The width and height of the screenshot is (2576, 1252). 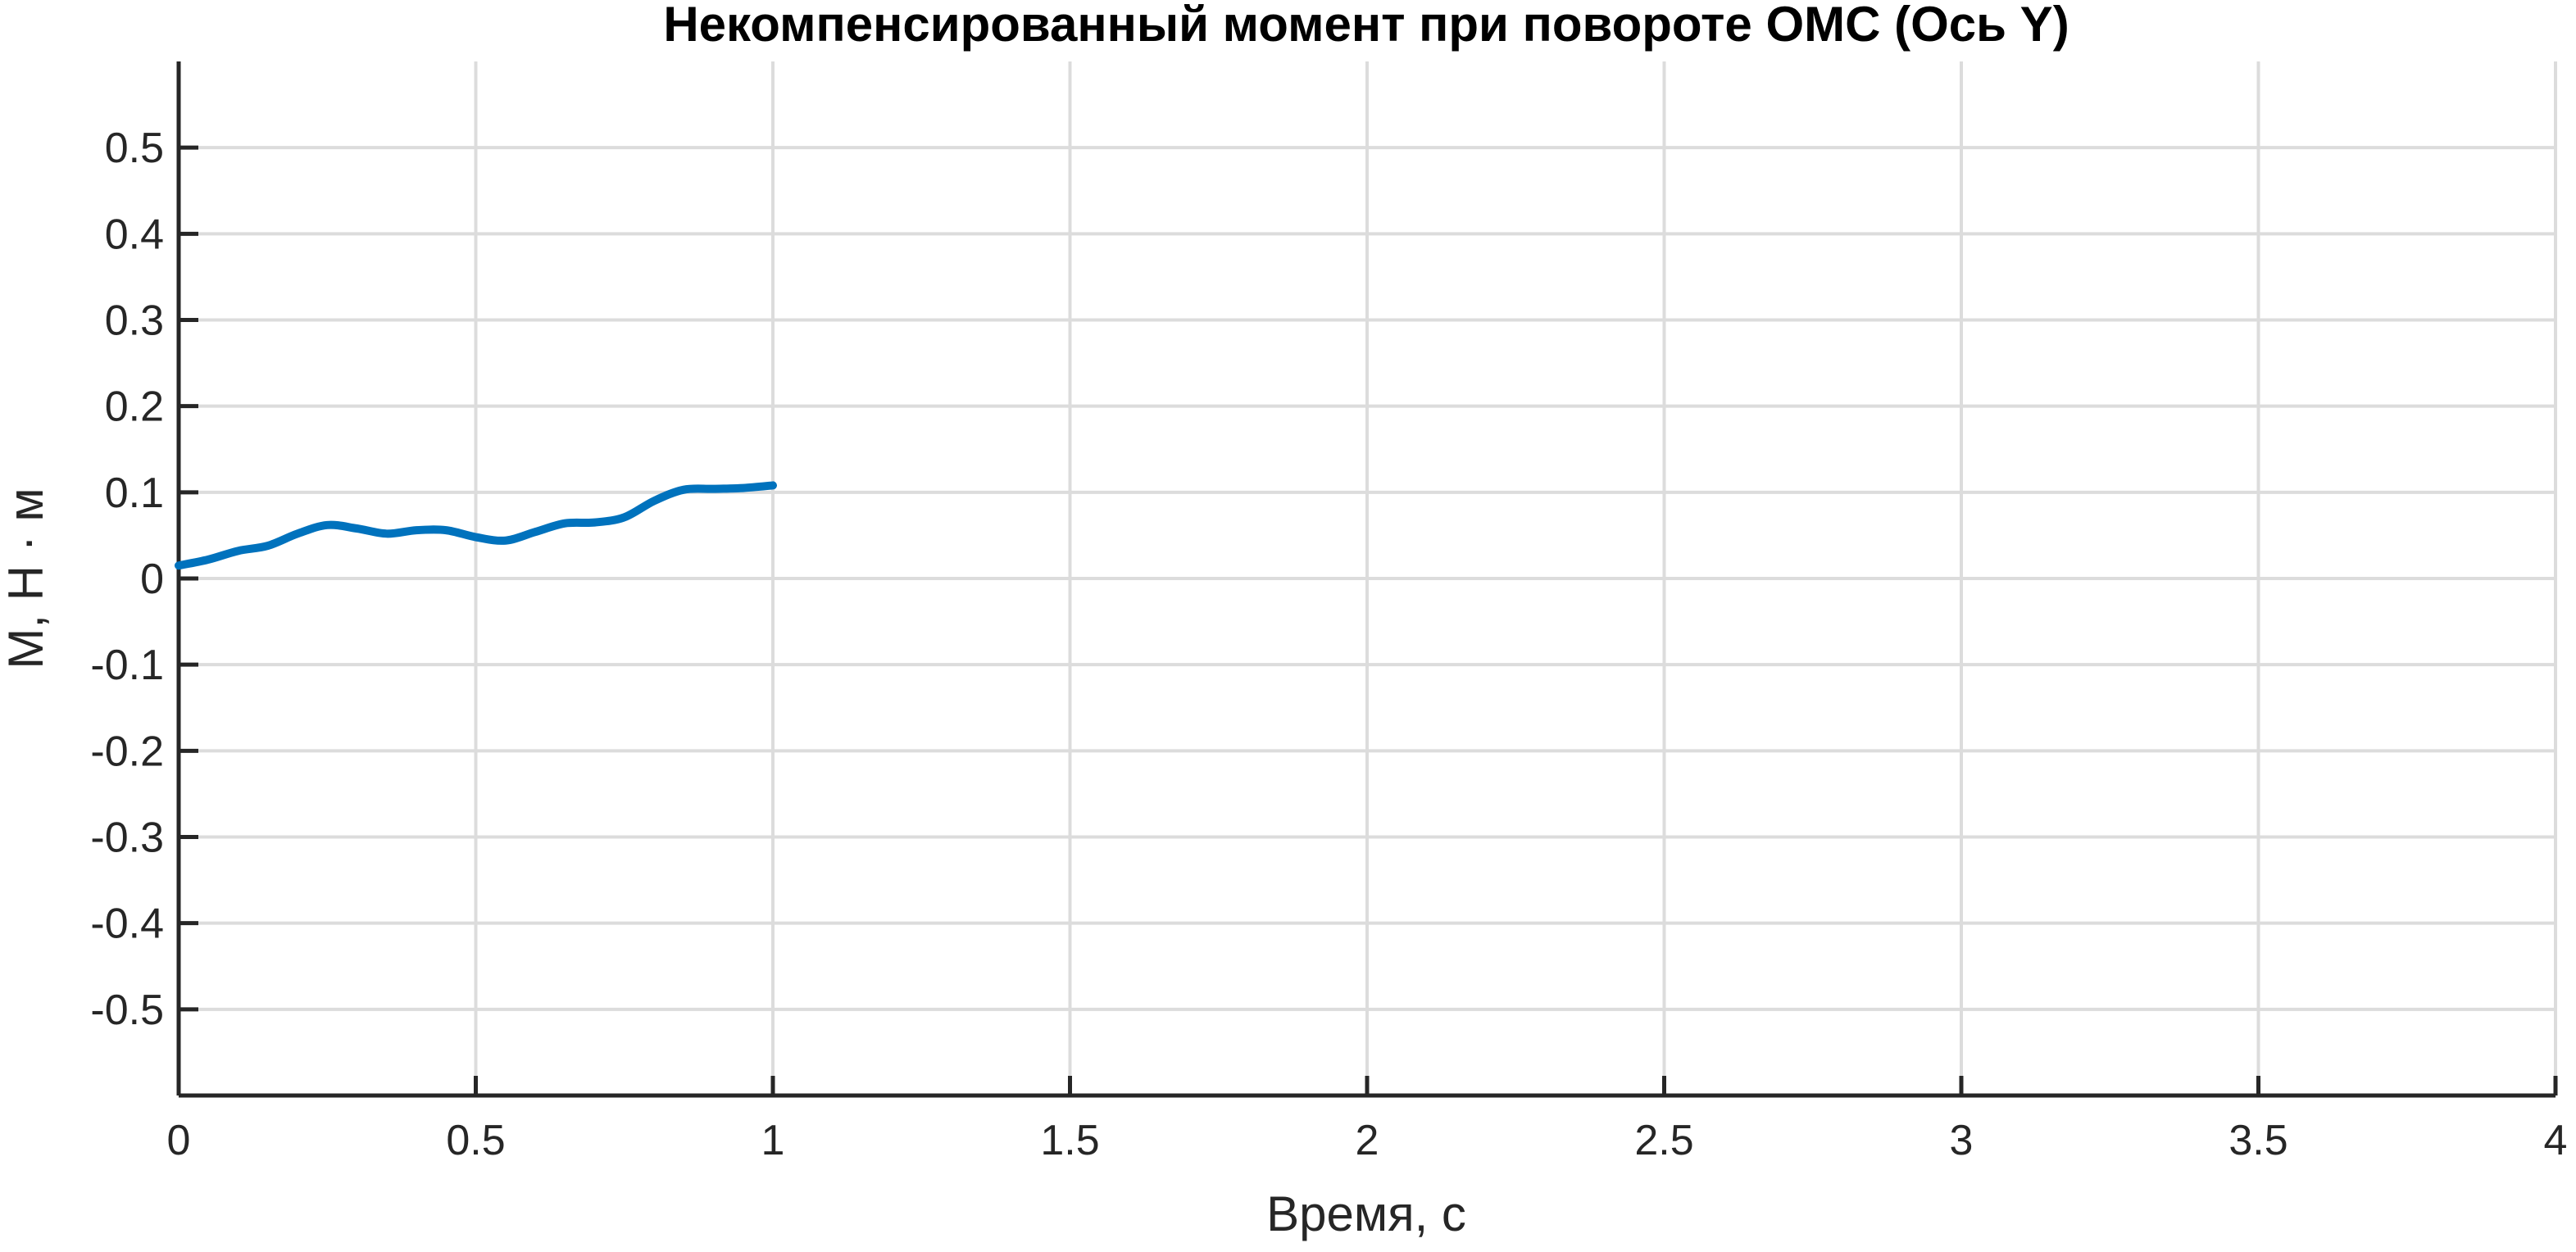 What do you see at coordinates (134, 407) in the screenshot?
I see `y-tick-label: 0.2` at bounding box center [134, 407].